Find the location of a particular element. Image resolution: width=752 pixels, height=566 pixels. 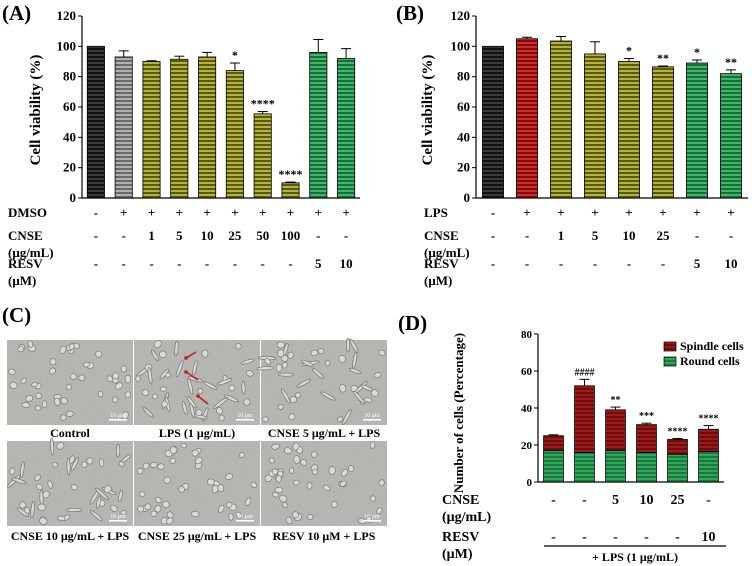

micrograph-caption: RESV 10 μM + LPS is located at coordinates (324, 536).